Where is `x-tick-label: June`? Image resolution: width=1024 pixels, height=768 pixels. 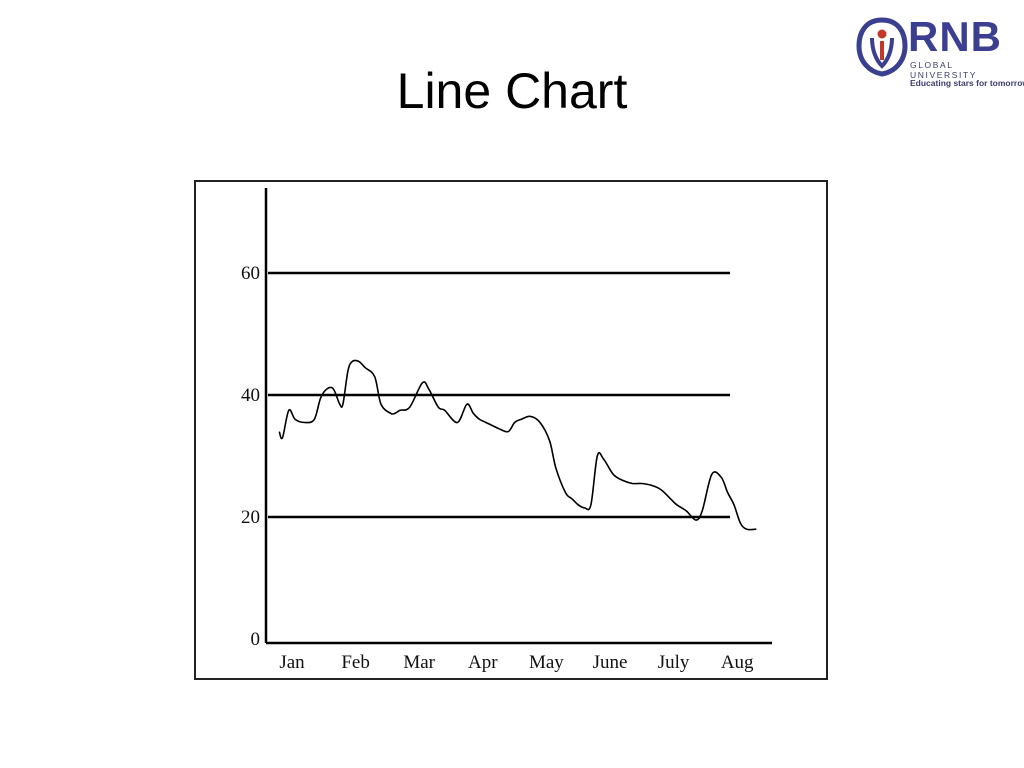
x-tick-label: June is located at coordinates (610, 662).